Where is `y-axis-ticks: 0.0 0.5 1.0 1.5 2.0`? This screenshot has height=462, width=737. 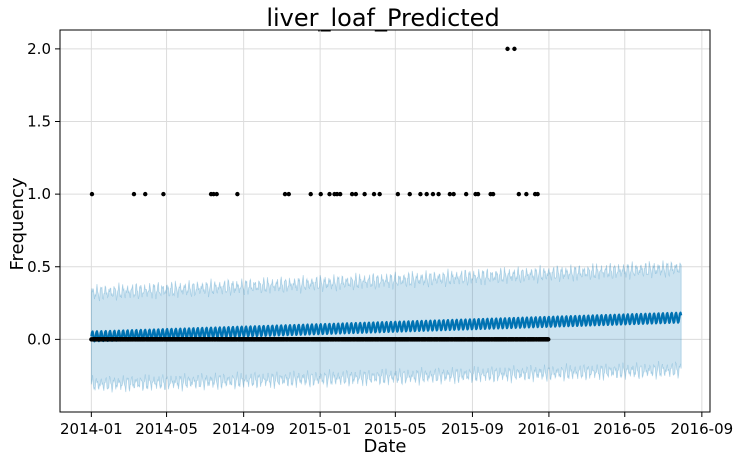 y-axis-ticks: 0.0 0.5 1.0 1.5 2.0 is located at coordinates (43, 194).